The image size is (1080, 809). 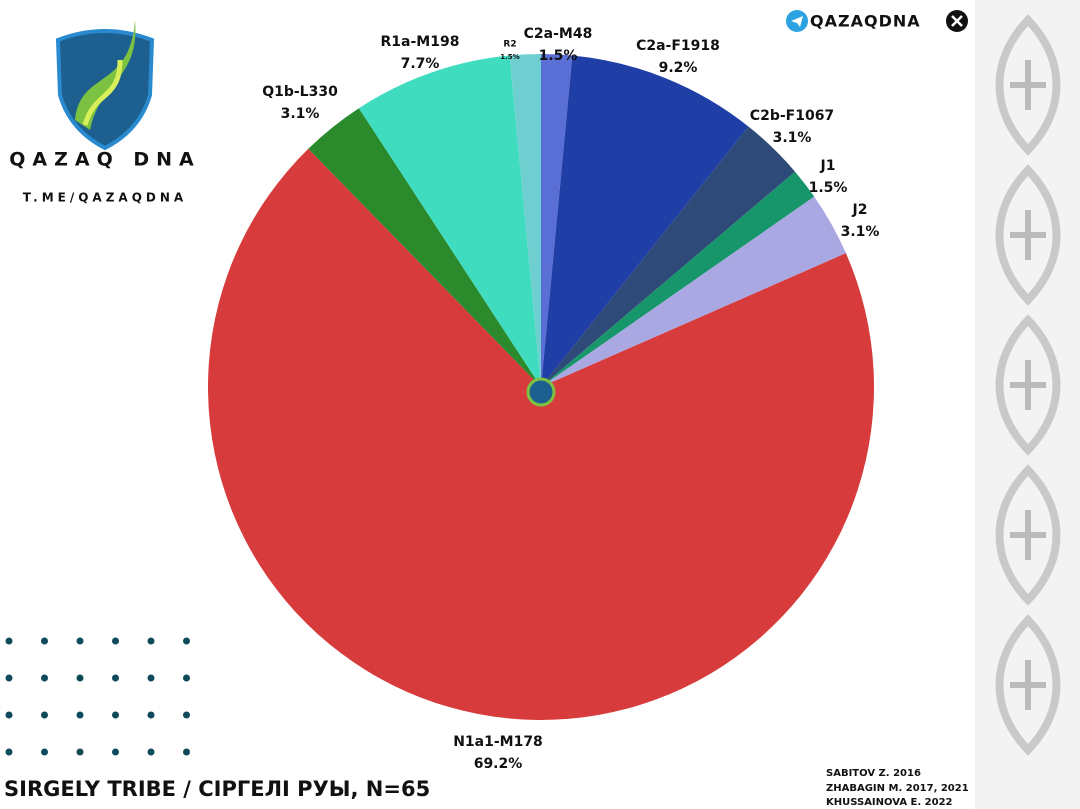 I want to click on center-logo, so click(x=541, y=392).